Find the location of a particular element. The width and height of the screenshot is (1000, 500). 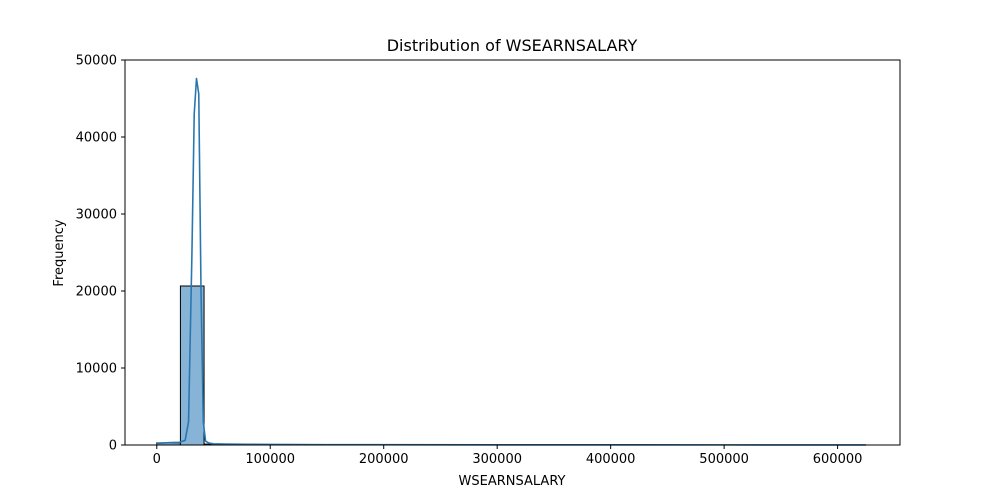

y-tick-label: 10000 is located at coordinates (96, 369).